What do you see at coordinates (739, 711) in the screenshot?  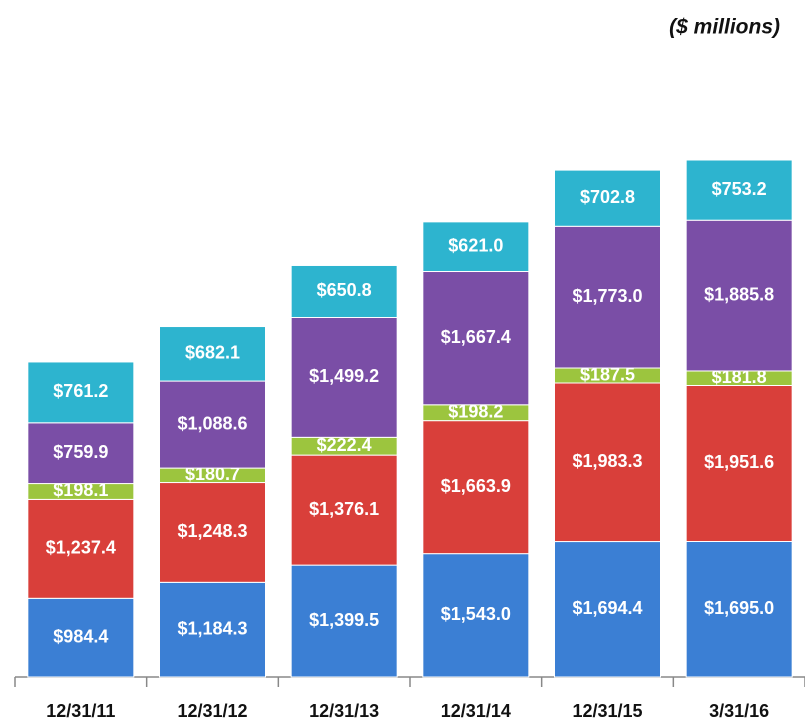 I see `x-tick-label: 3/31/16` at bounding box center [739, 711].